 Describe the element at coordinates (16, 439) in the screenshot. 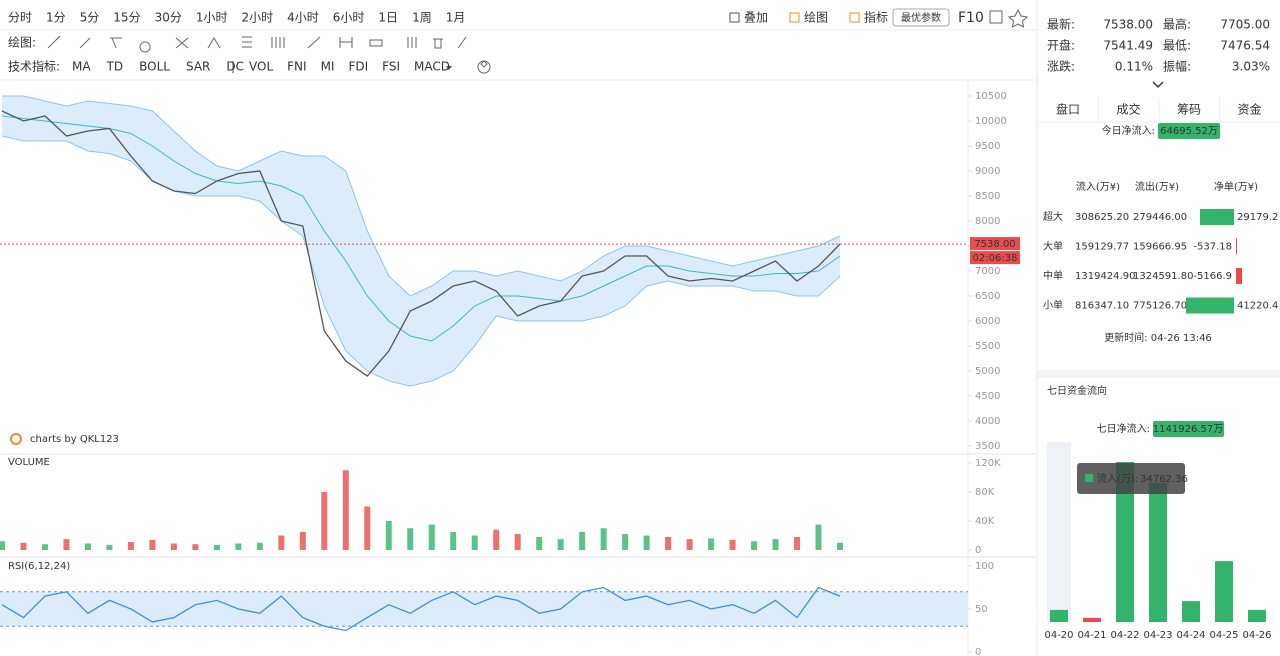

I see `logo` at that location.